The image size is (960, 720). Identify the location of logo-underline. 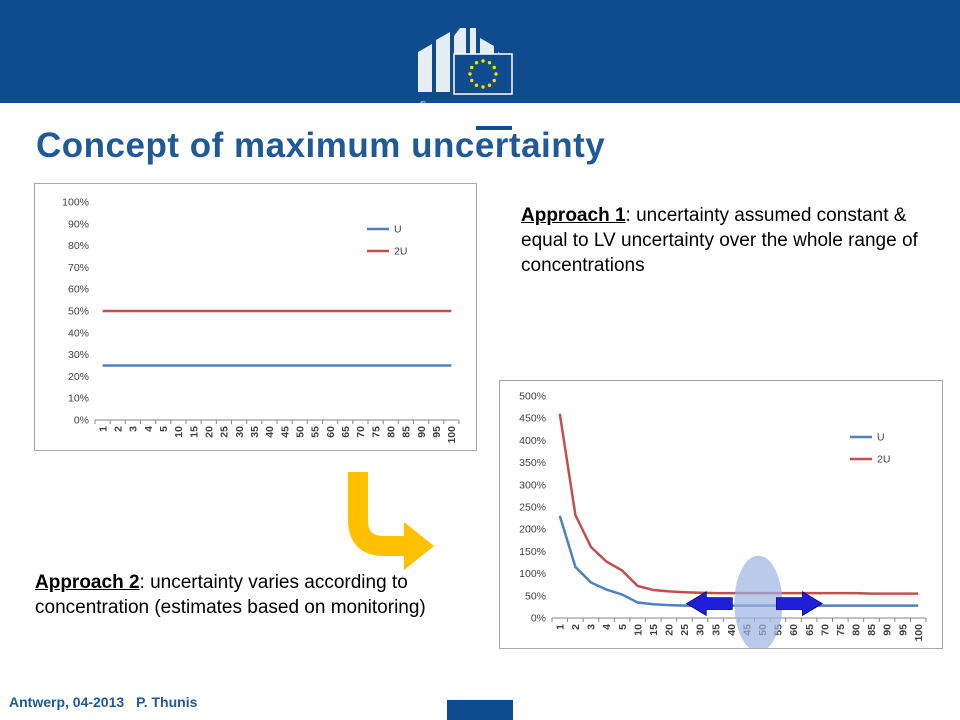
(494, 128).